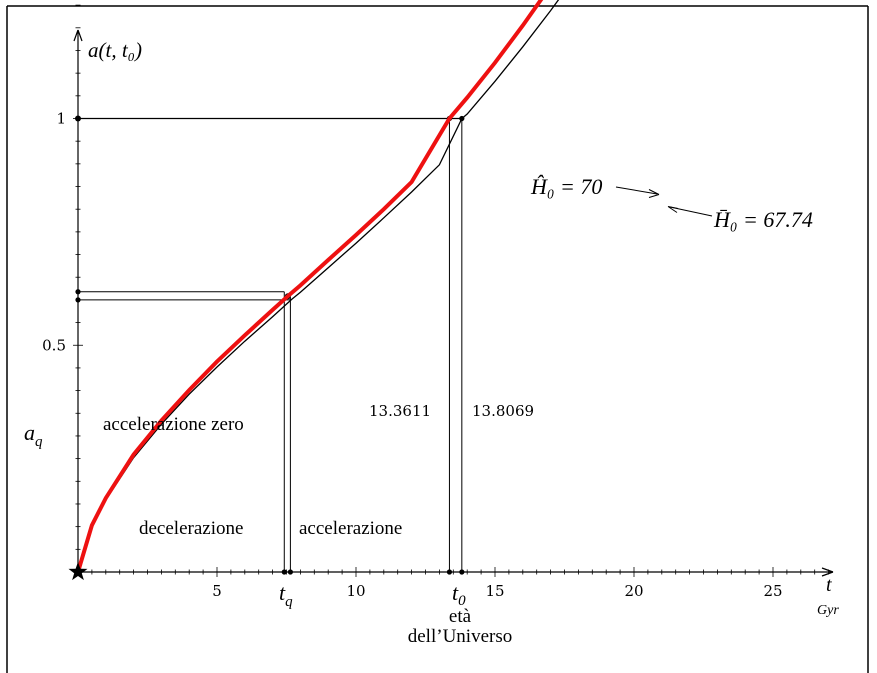 The image size is (877, 673). What do you see at coordinates (289, 602) in the screenshot?
I see `tq-subscript: q` at bounding box center [289, 602].